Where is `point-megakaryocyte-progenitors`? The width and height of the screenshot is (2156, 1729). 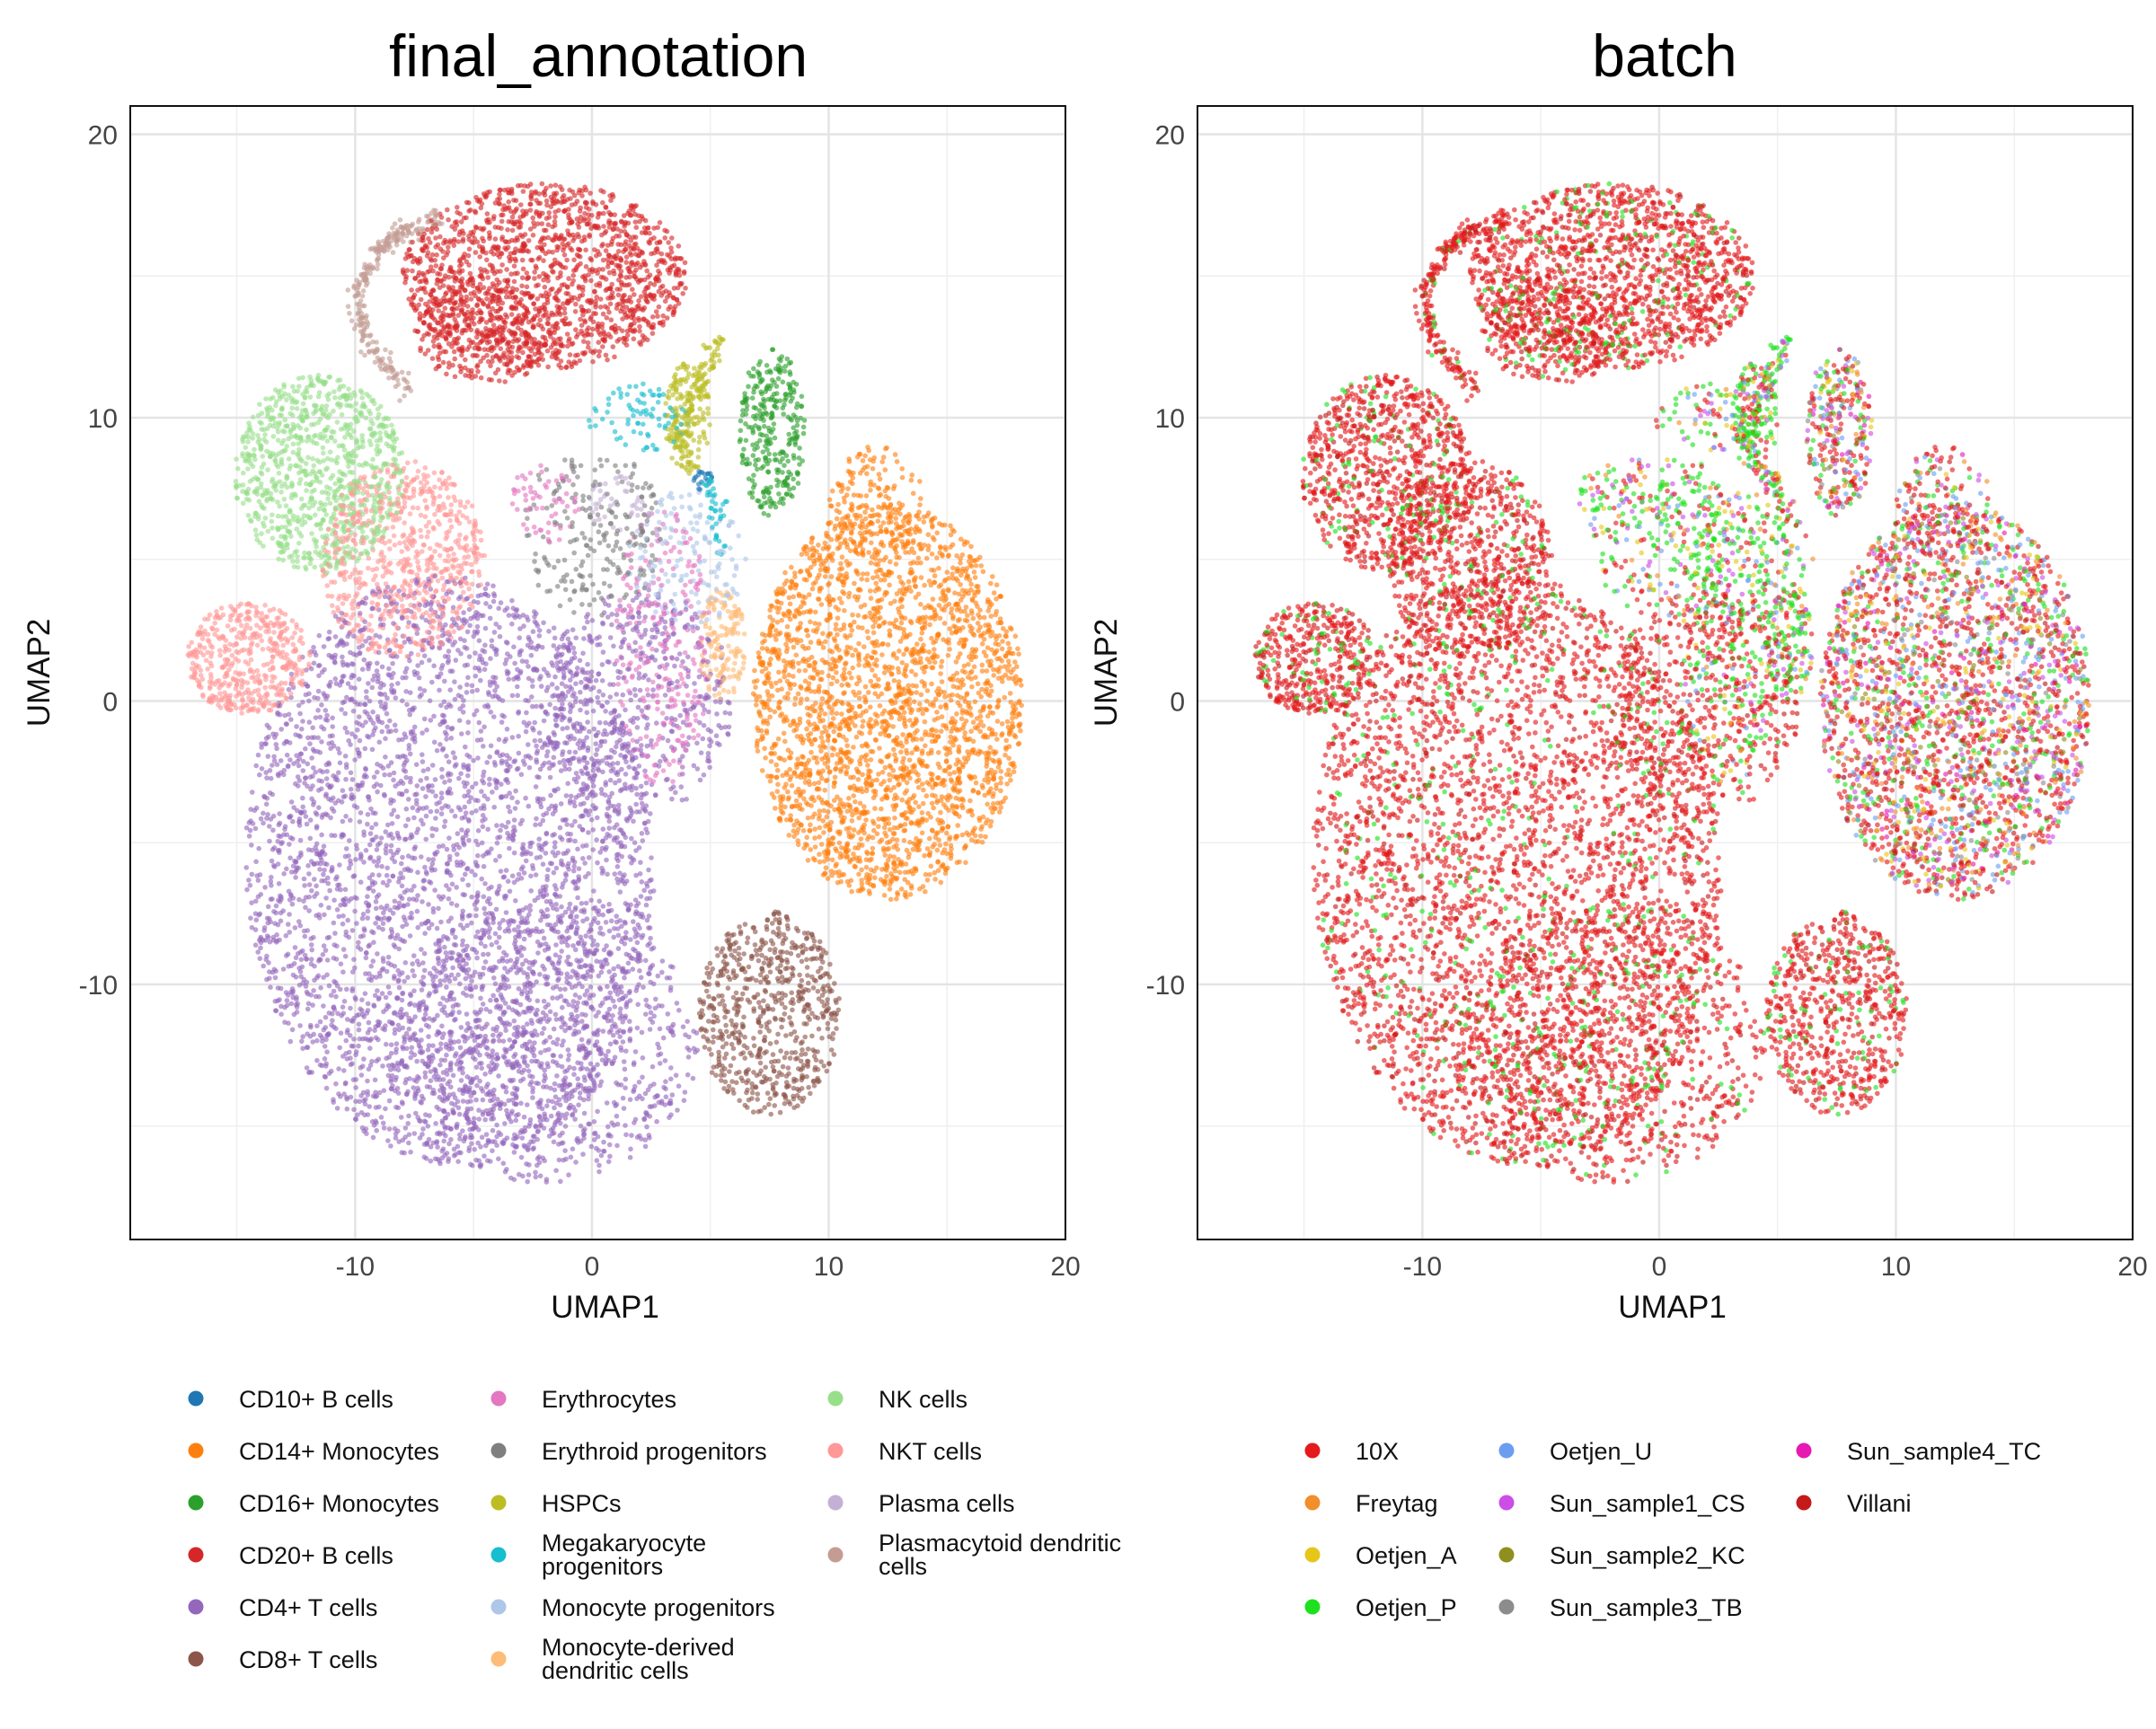 point-megakaryocyte-progenitors is located at coordinates (602, 419).